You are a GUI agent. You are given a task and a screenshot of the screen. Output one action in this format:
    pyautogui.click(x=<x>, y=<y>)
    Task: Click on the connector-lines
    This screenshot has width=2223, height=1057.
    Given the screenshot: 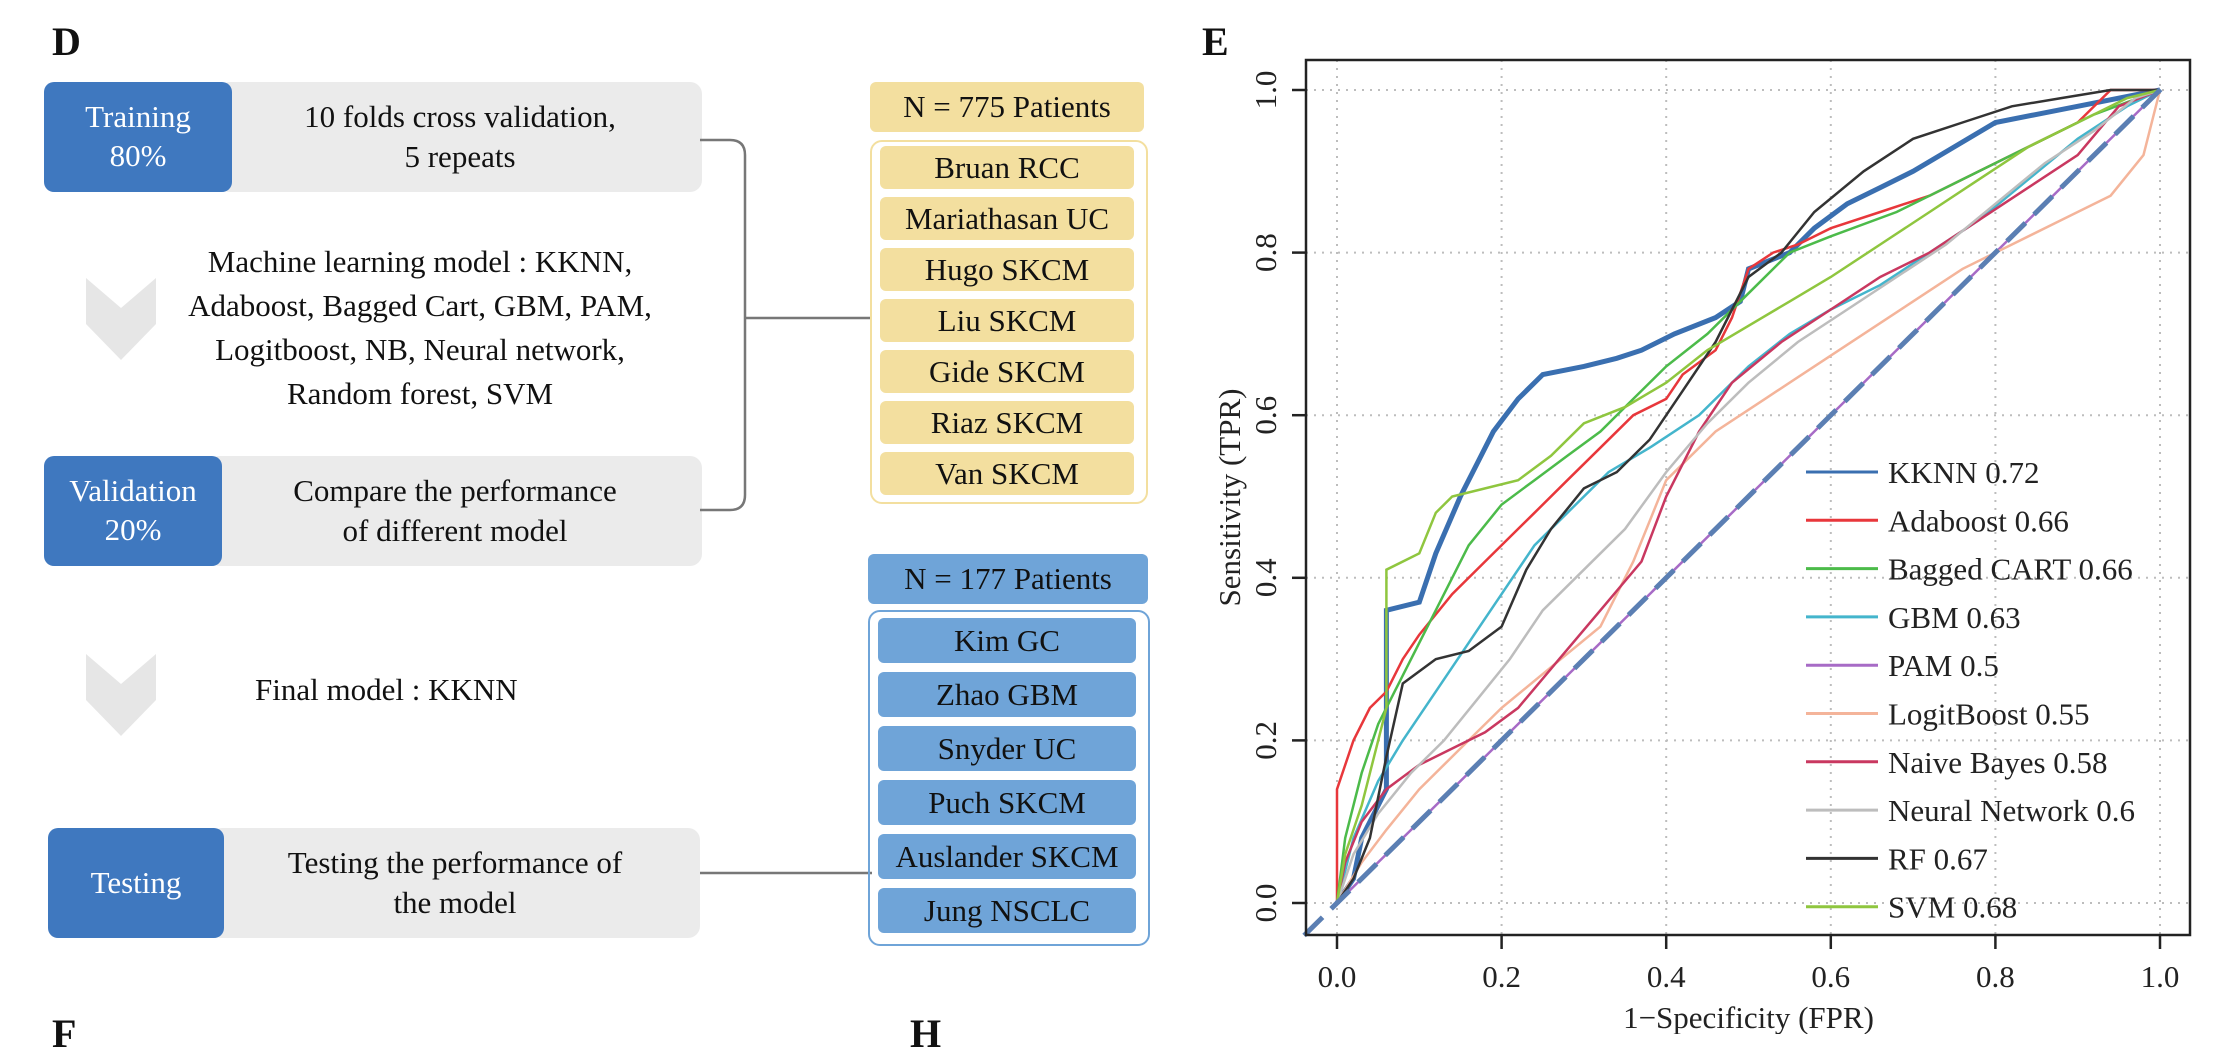 What is the action you would take?
    pyautogui.click(x=786, y=506)
    